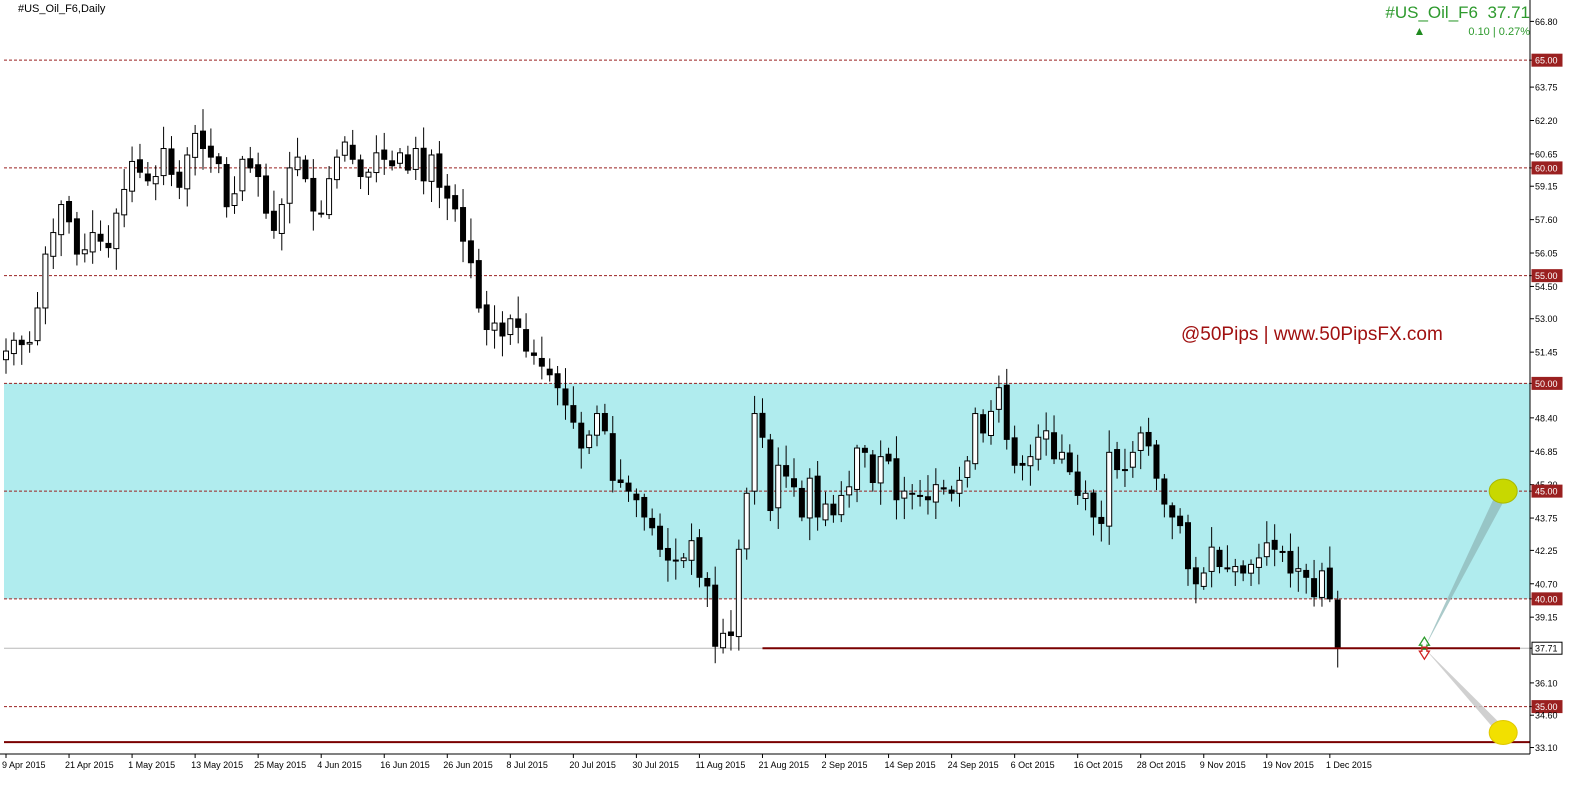 This screenshot has height=791, width=1596. I want to click on chart-title: #US_Oil_F6,Daily, so click(62, 9).